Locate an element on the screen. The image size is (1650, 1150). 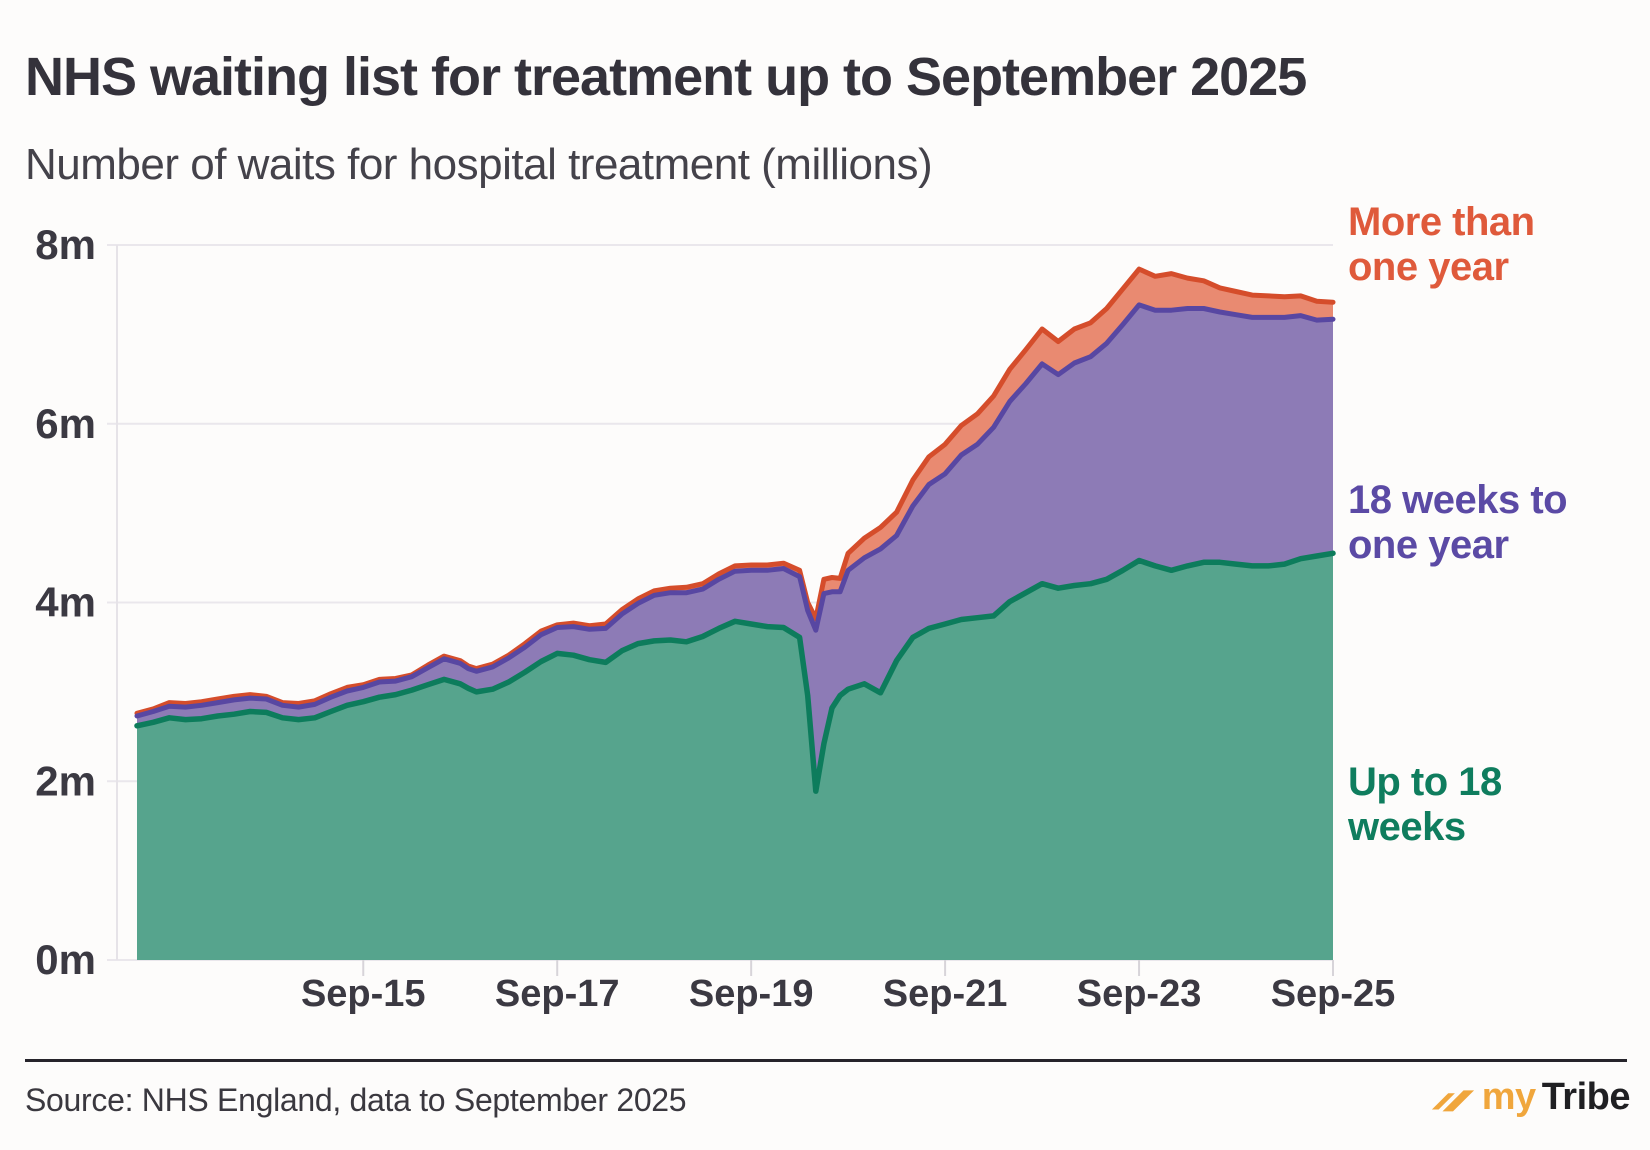
mytribe-logo: my Tribe is located at coordinates (1530, 1097).